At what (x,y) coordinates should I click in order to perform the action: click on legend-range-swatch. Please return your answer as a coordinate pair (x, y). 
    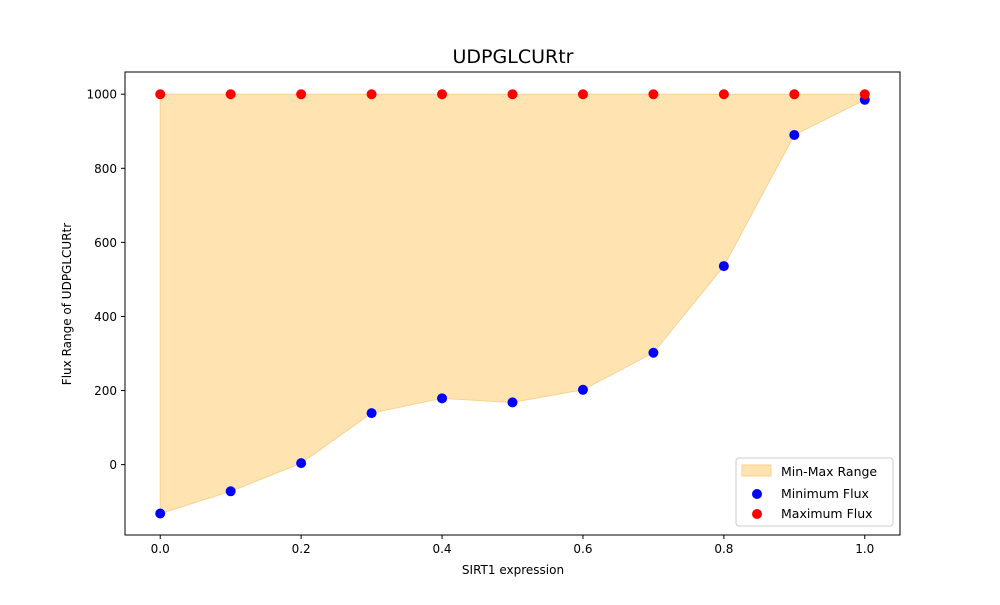
    Looking at the image, I should click on (756, 470).